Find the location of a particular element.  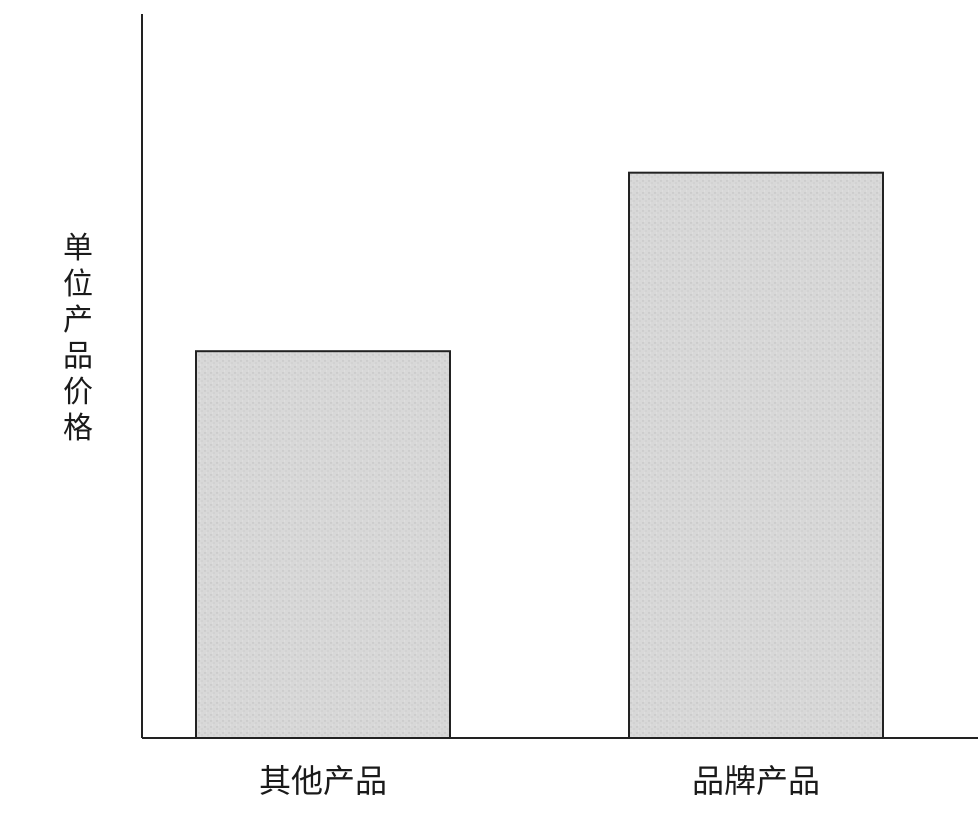

y-axis-label-char: 价 is located at coordinates (78, 392).